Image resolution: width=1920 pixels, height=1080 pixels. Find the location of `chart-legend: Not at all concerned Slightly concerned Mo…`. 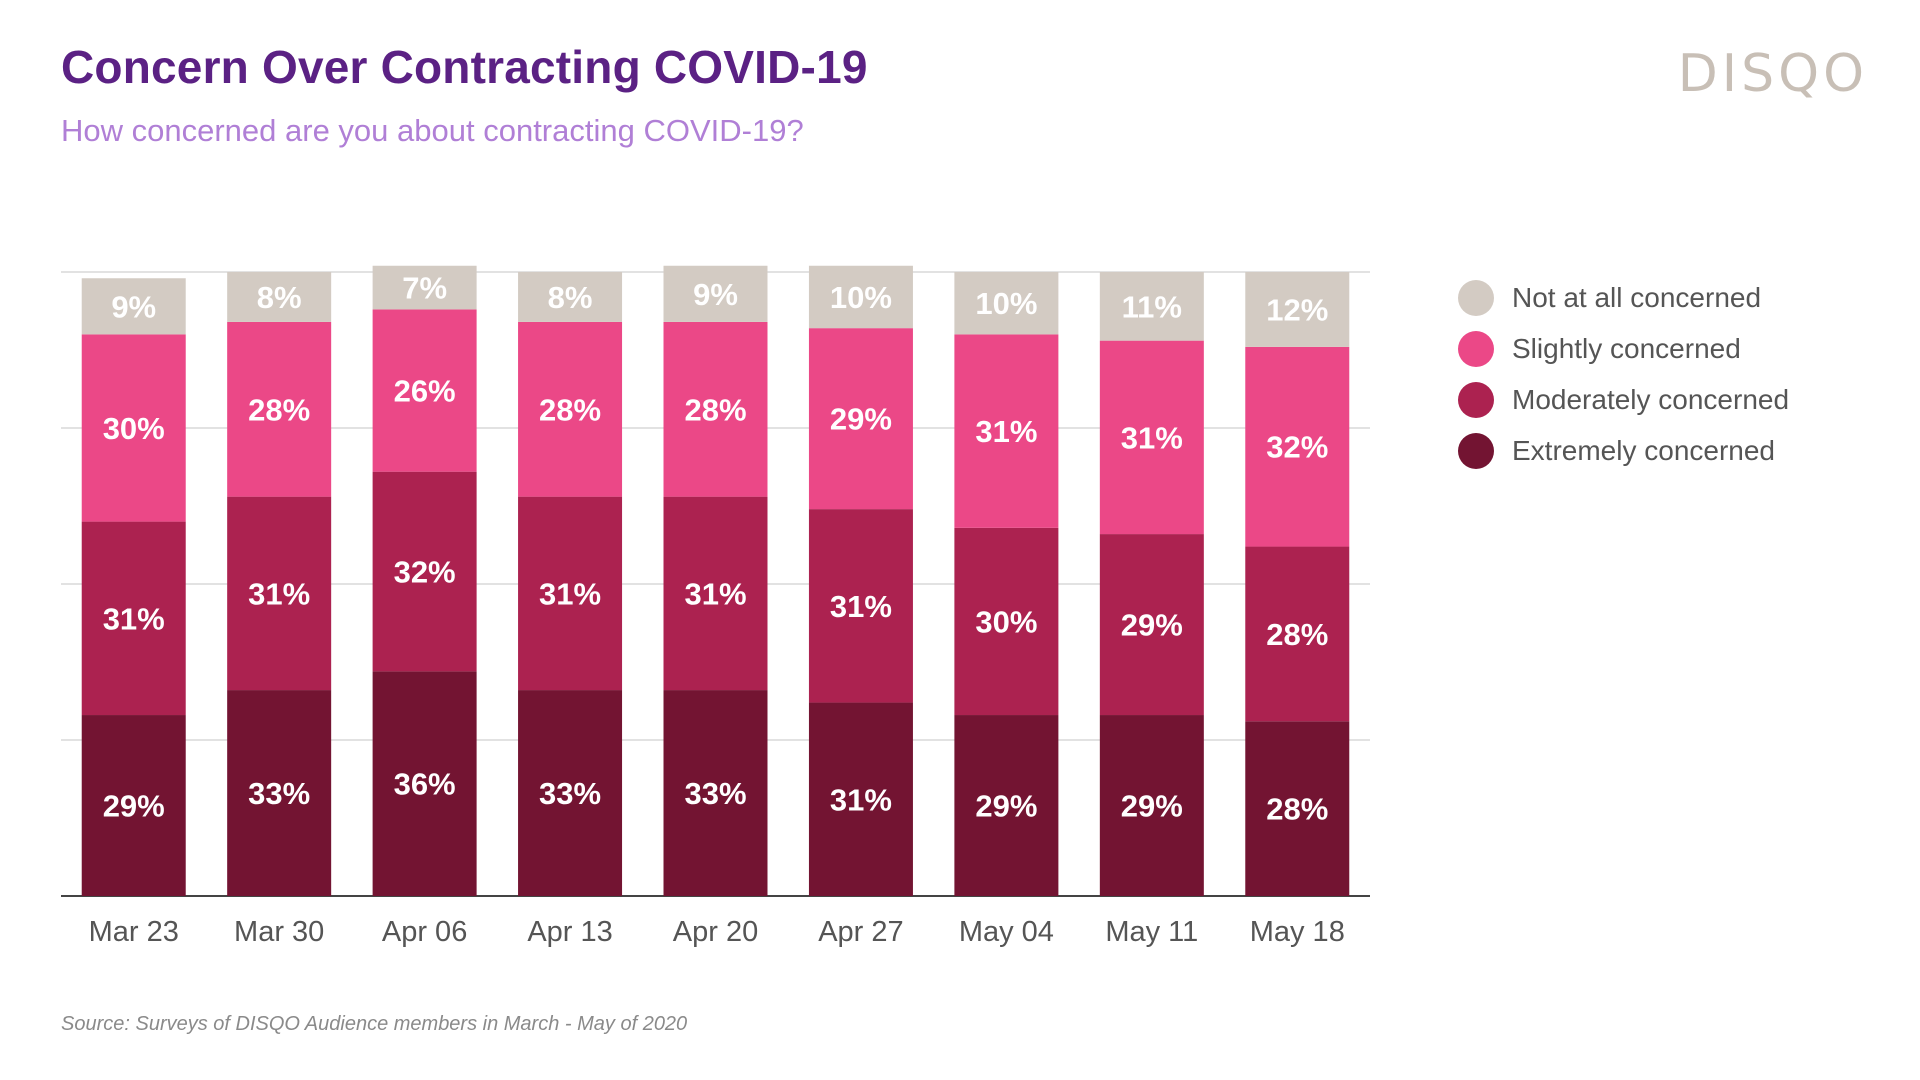

chart-legend: Not at all concerned Slightly concerned Mo… is located at coordinates (1623, 374).